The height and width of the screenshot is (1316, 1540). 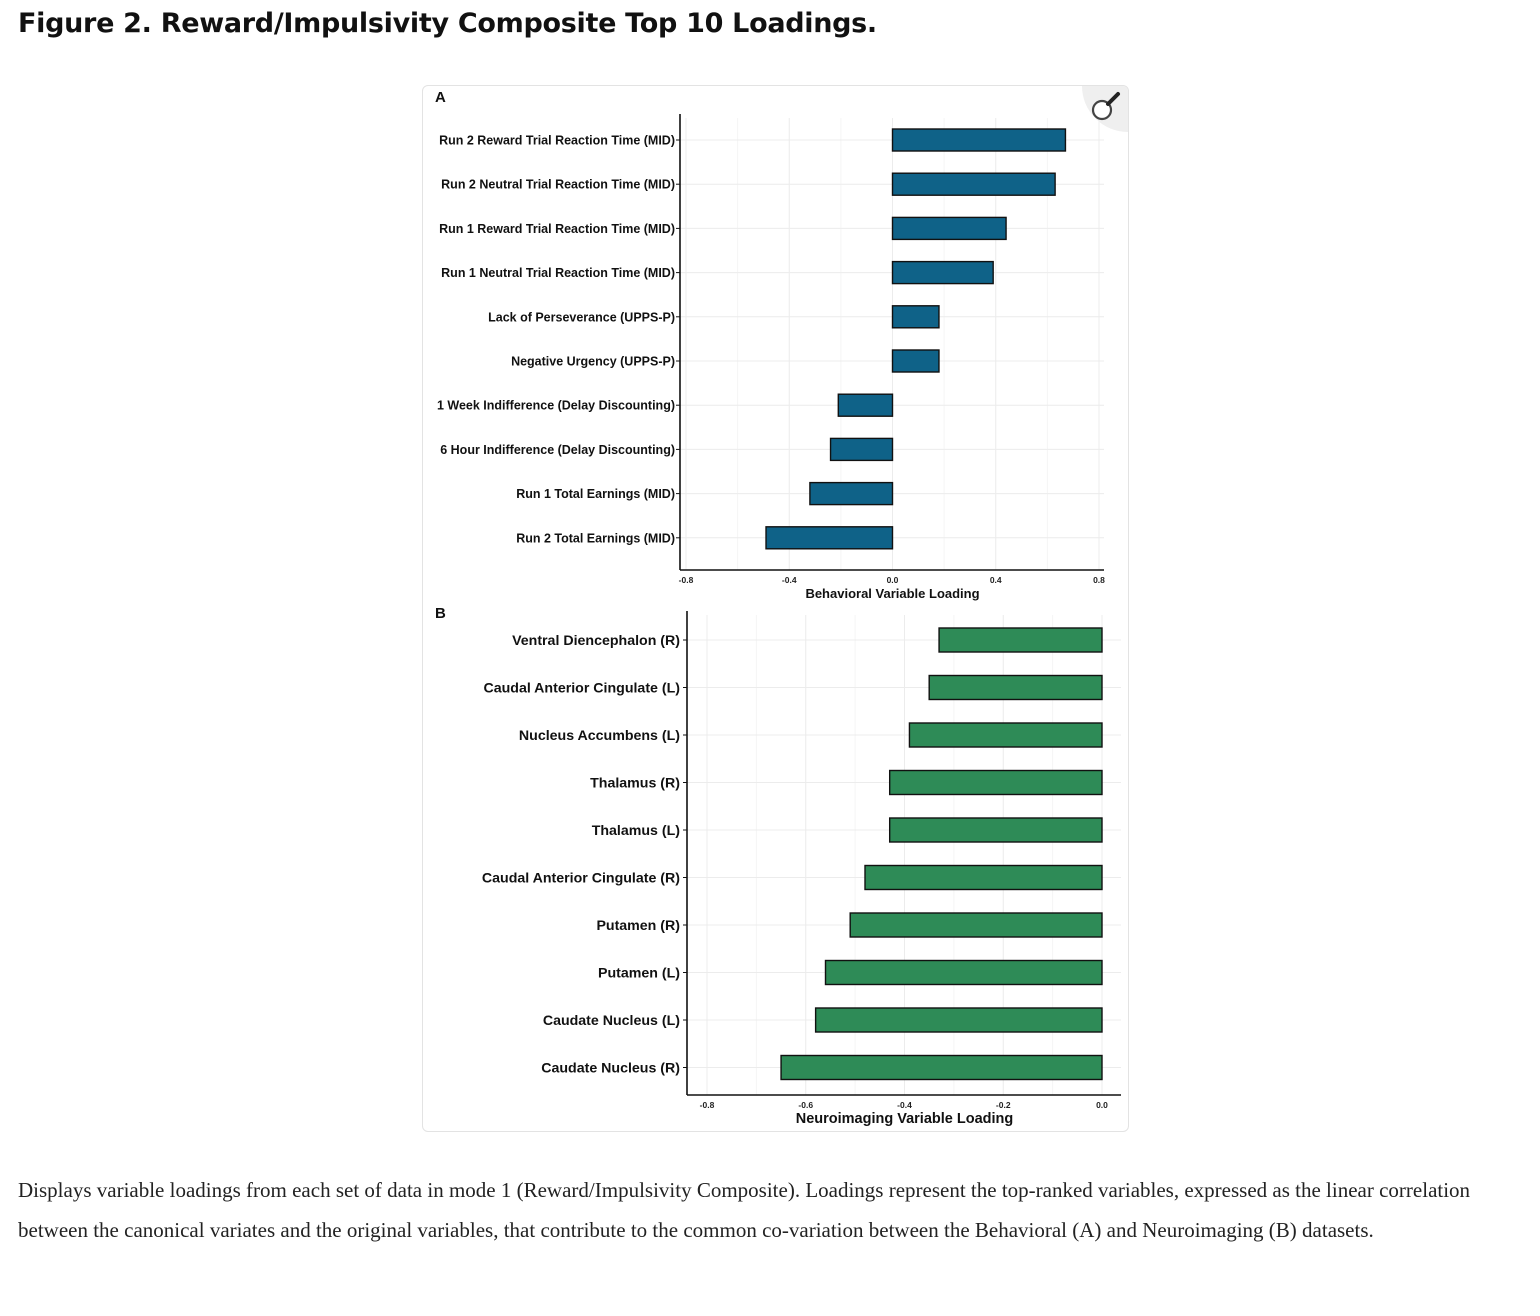 I want to click on behavioral-x-tick-label: -0.8, so click(x=686, y=580).